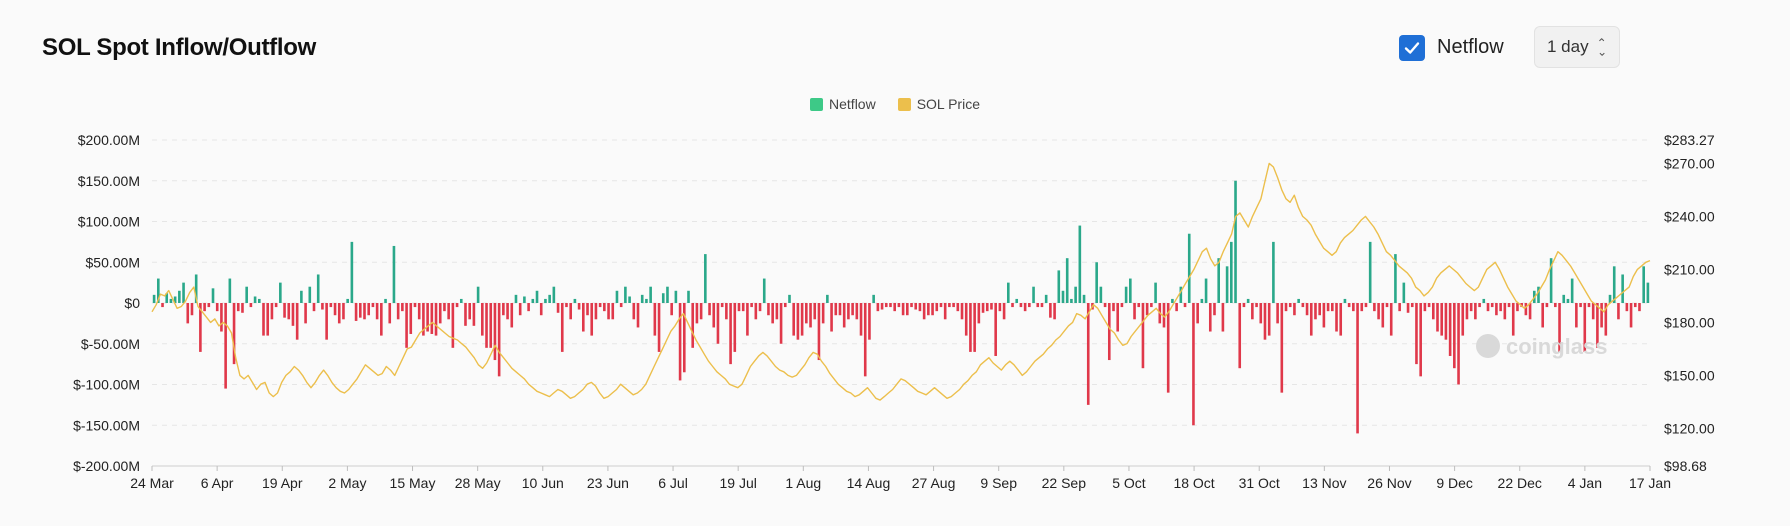  What do you see at coordinates (347, 483) in the screenshot?
I see `x-tick-label: 2 May` at bounding box center [347, 483].